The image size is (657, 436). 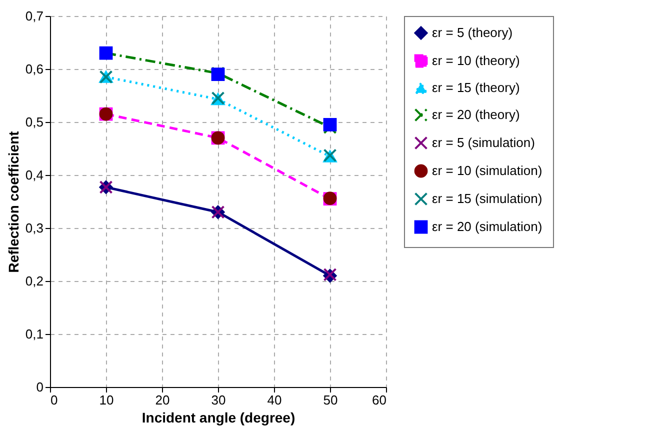 What do you see at coordinates (219, 418) in the screenshot?
I see `x-axis-title: Incident angle (degree)` at bounding box center [219, 418].